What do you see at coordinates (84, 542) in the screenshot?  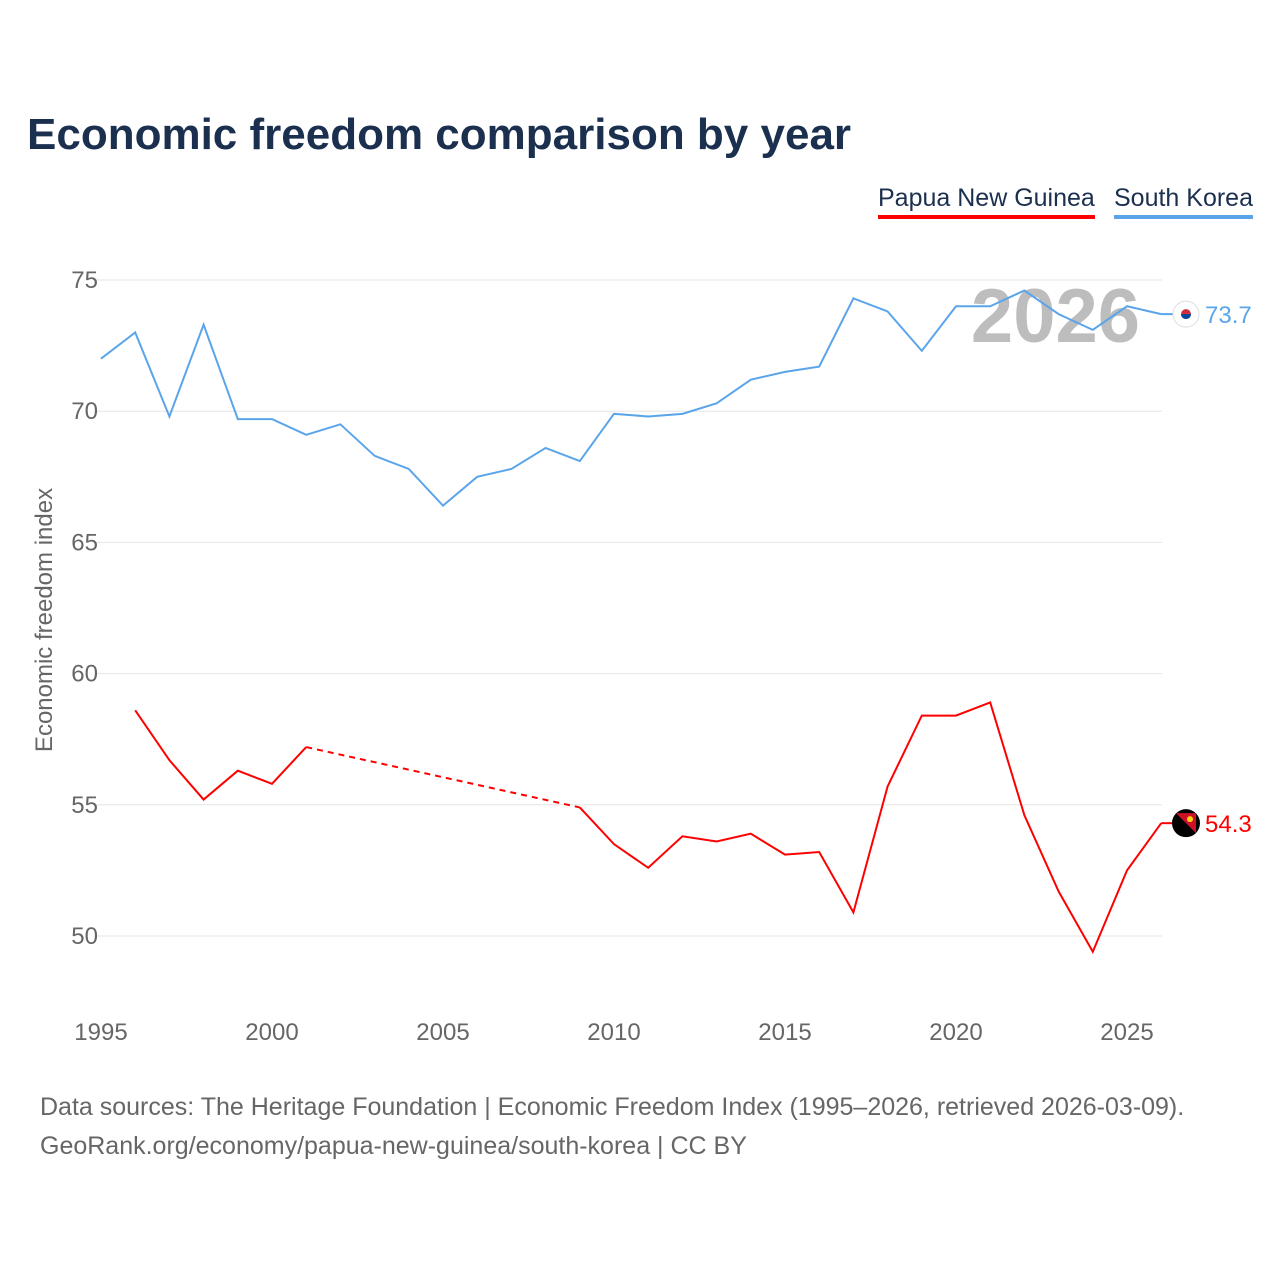 I see `y-tick-label: 65` at bounding box center [84, 542].